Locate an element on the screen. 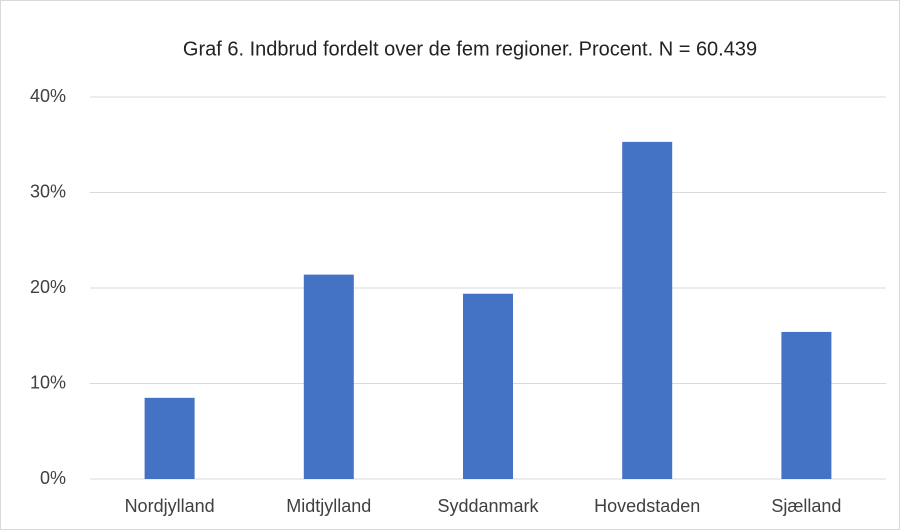  x-tick-label: Syddanmark is located at coordinates (488, 506).